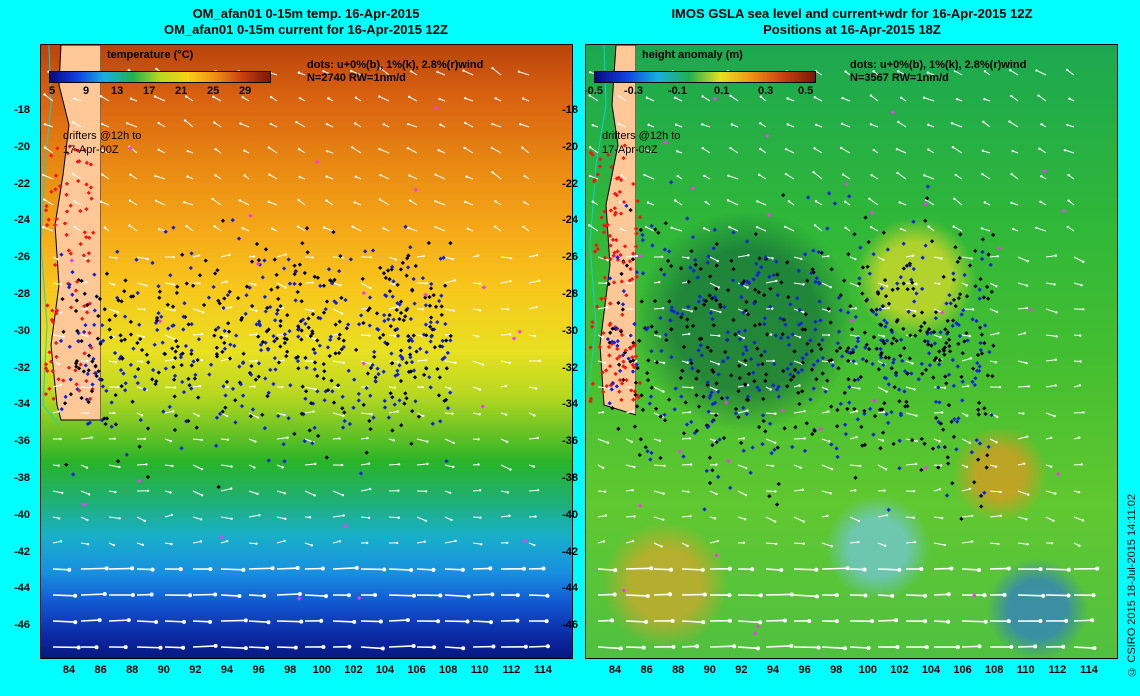 The width and height of the screenshot is (1140, 696). What do you see at coordinates (290, 670) in the screenshot?
I see `longitude-tick-label: 98` at bounding box center [290, 670].